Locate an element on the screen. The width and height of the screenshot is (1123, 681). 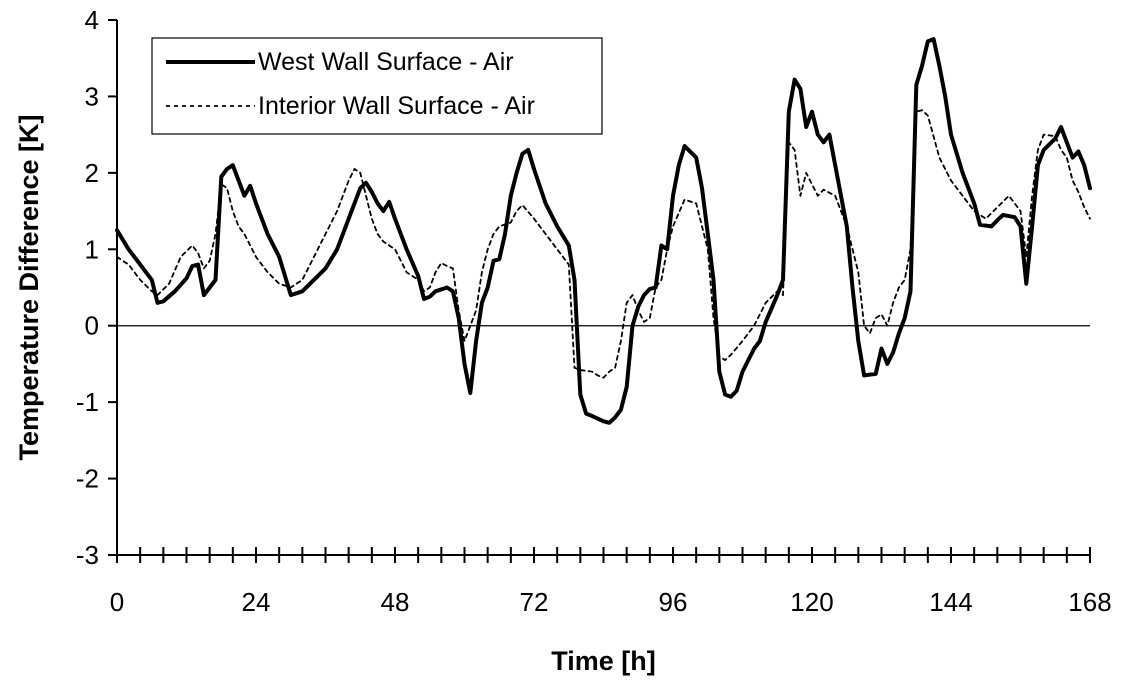
y-axis-title: Temperature Difference [K] is located at coordinates (29, 287).